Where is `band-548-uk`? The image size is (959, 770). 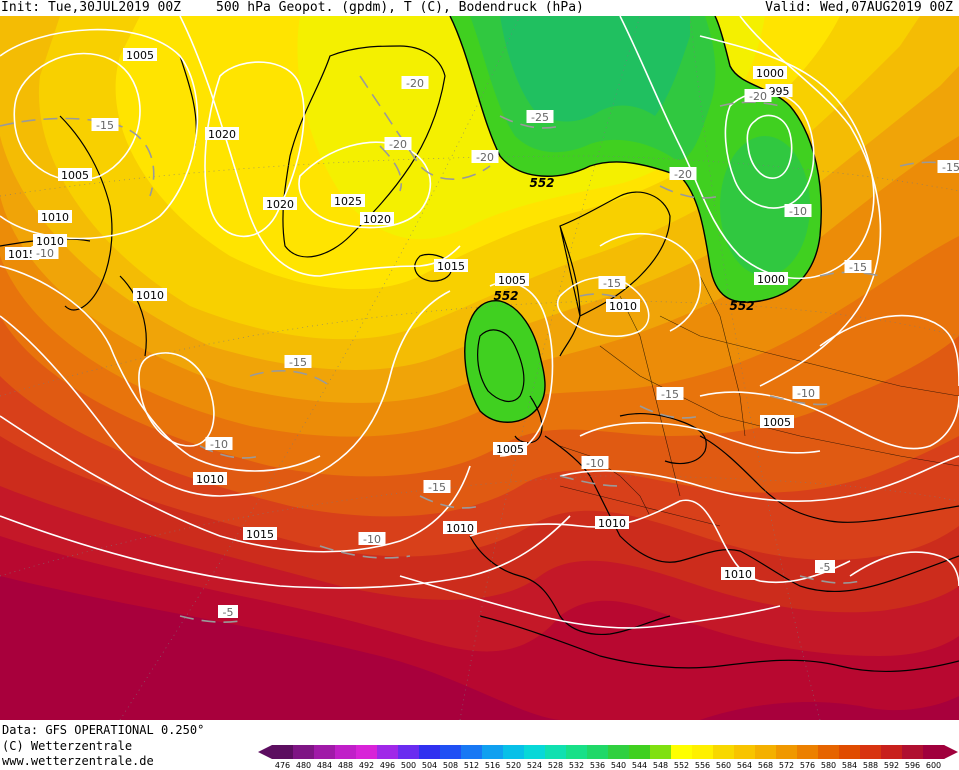 band-548-uk is located at coordinates (504, 361).